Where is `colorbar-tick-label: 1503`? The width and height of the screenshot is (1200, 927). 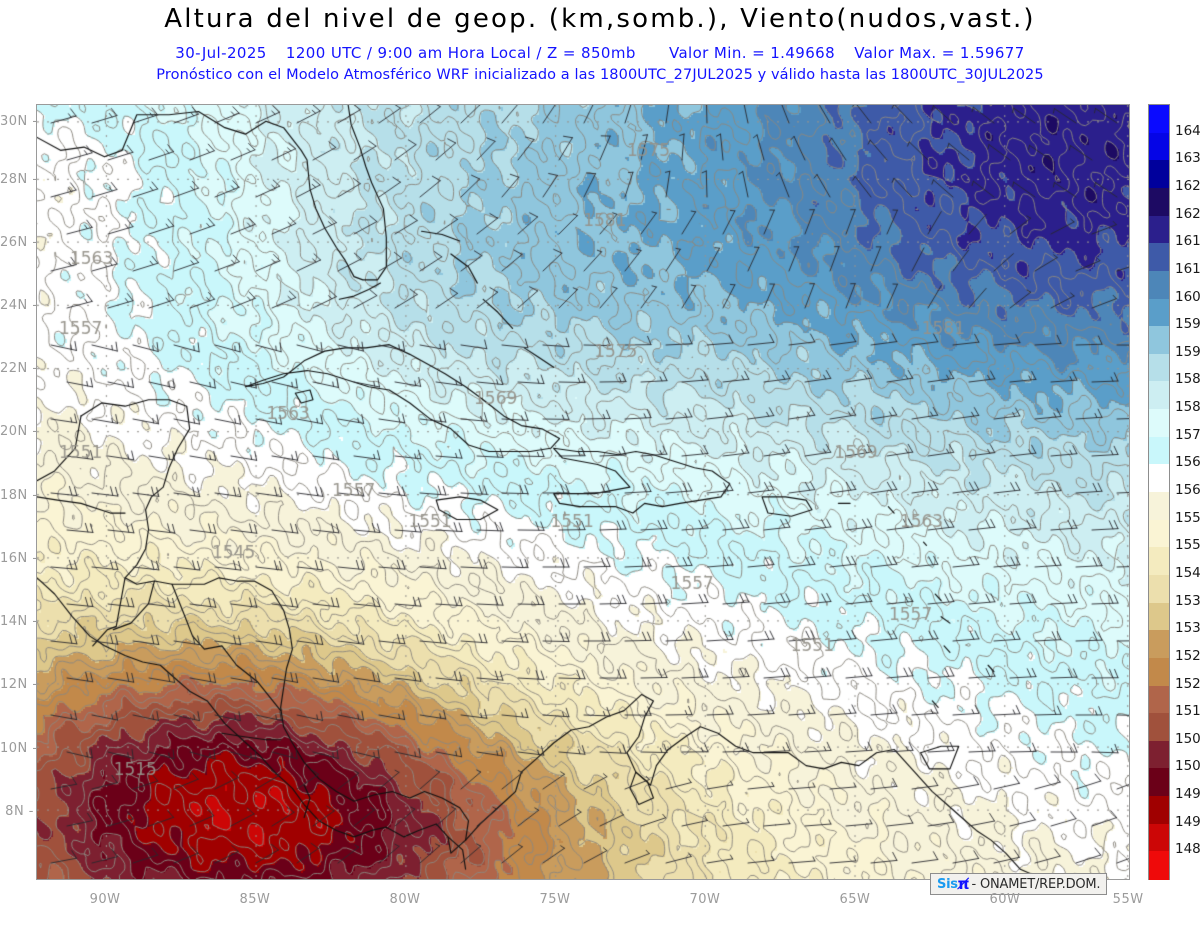
colorbar-tick-label: 1503 is located at coordinates (1187, 766).